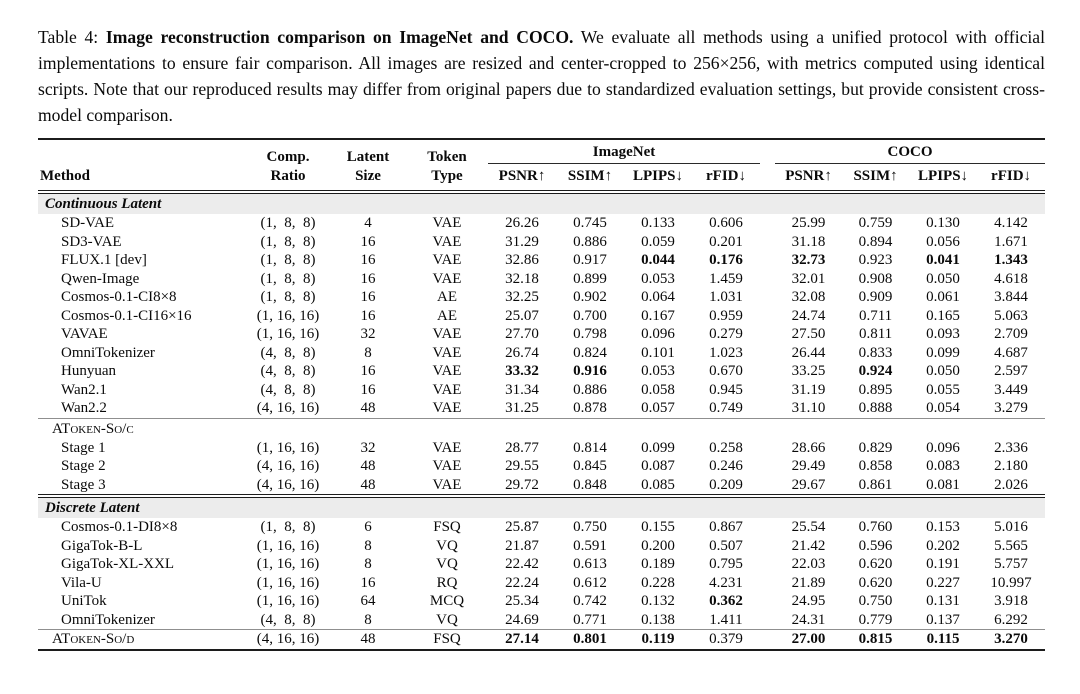 This screenshot has height=694, width=1080. I want to click on cell-metric-value: 0.081, so click(943, 484).